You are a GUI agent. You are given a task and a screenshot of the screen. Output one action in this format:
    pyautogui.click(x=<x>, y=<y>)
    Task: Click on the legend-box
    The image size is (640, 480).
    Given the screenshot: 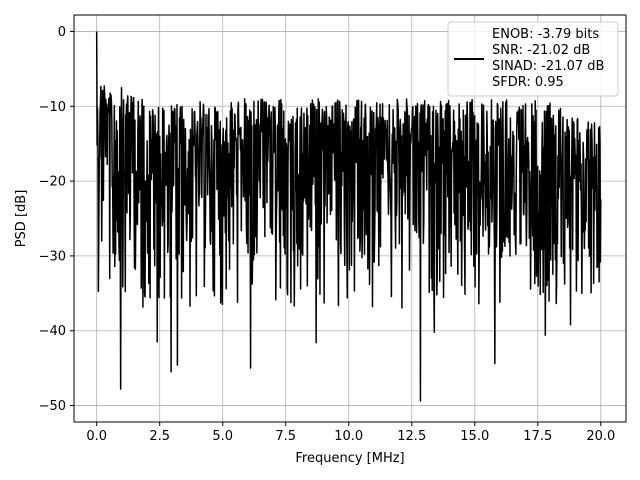 What is the action you would take?
    pyautogui.click(x=533, y=59)
    